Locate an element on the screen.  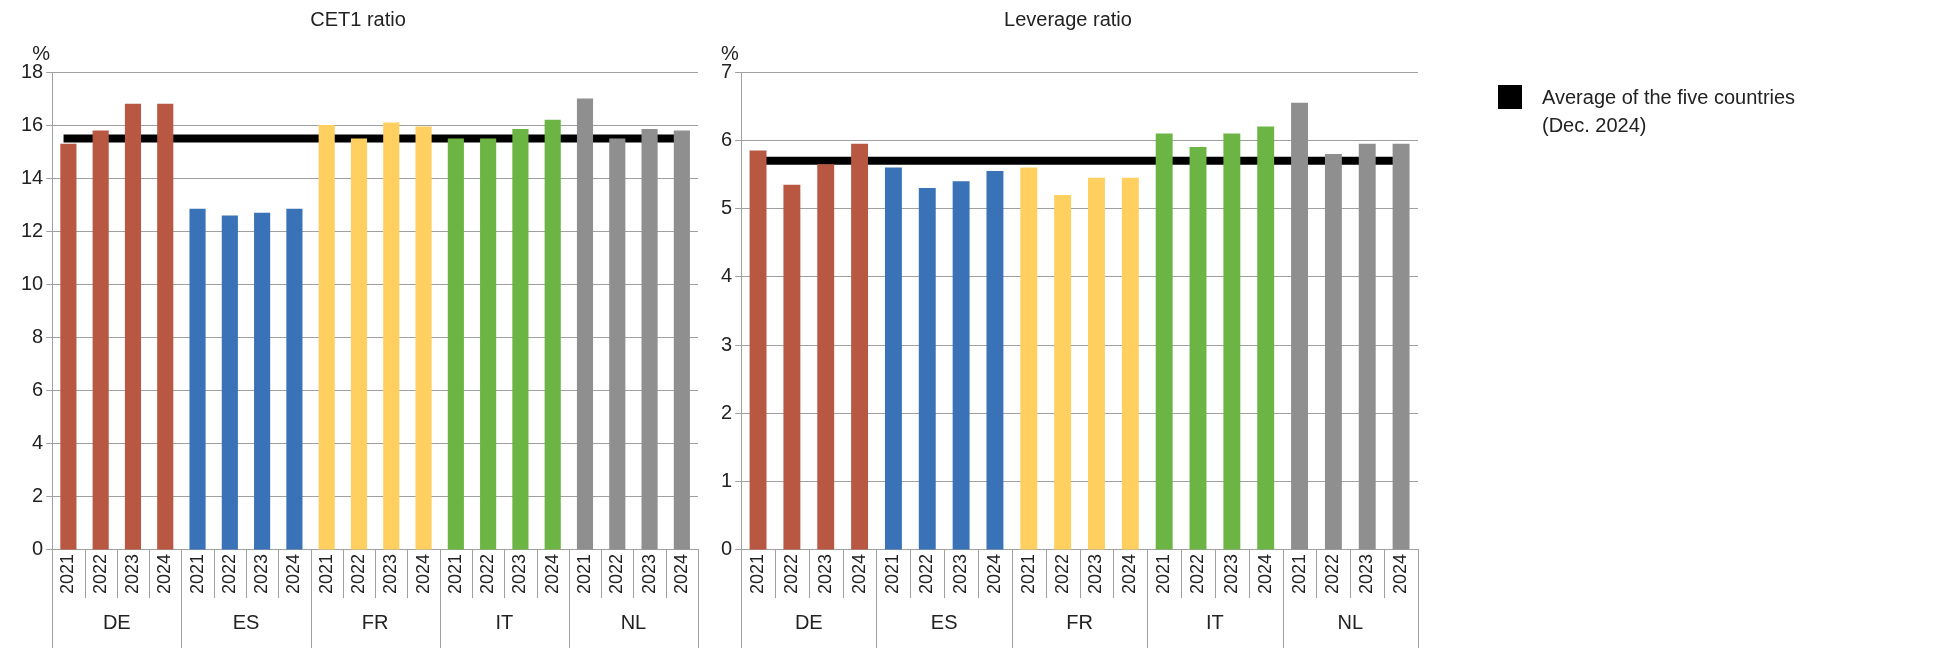
y-tick-label: 14 is located at coordinates (32, 176).